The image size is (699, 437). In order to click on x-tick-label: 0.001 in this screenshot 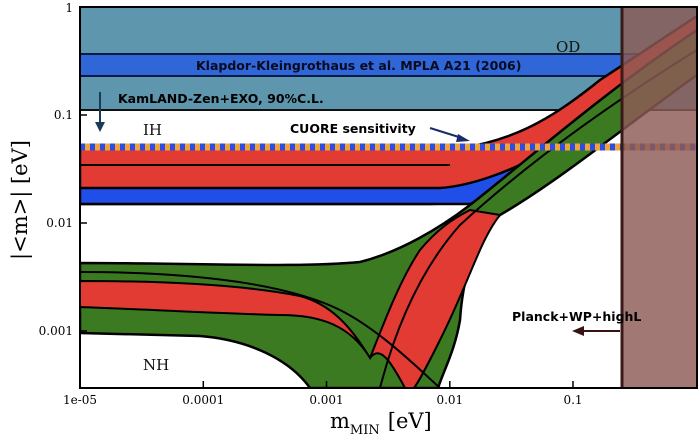, I will do `click(326, 400)`.